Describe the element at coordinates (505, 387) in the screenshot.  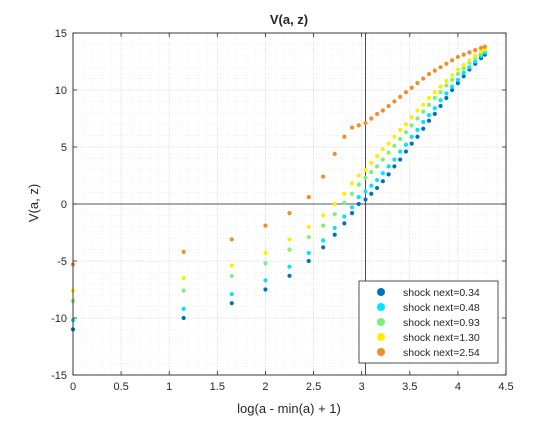
I see `x-tick-label: 4.5` at that location.